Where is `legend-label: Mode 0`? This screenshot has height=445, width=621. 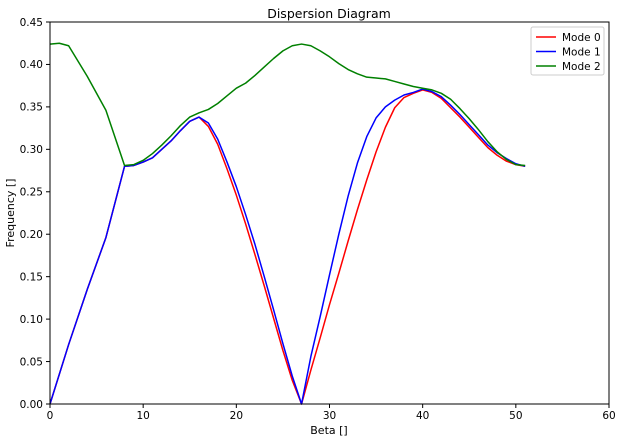 legend-label: Mode 0 is located at coordinates (581, 38).